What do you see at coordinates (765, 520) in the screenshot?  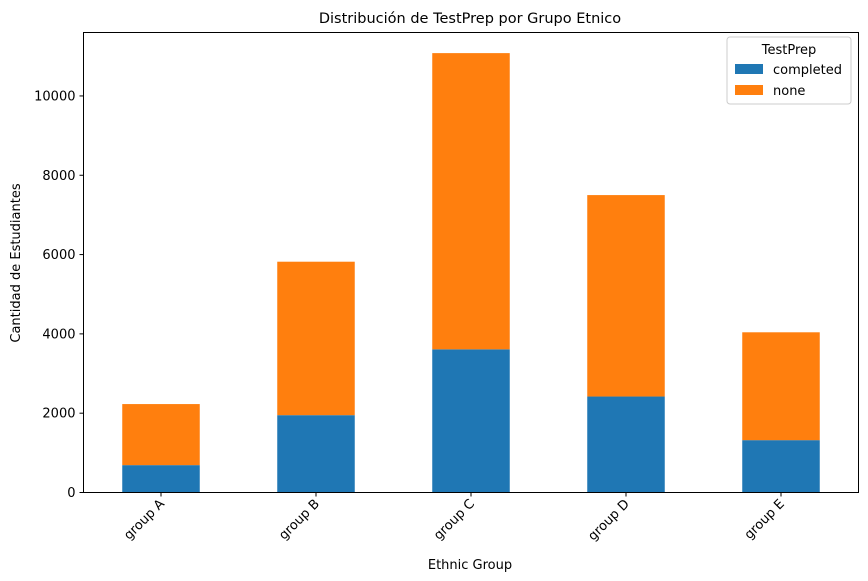 I see `x-tick-label: group E` at bounding box center [765, 520].